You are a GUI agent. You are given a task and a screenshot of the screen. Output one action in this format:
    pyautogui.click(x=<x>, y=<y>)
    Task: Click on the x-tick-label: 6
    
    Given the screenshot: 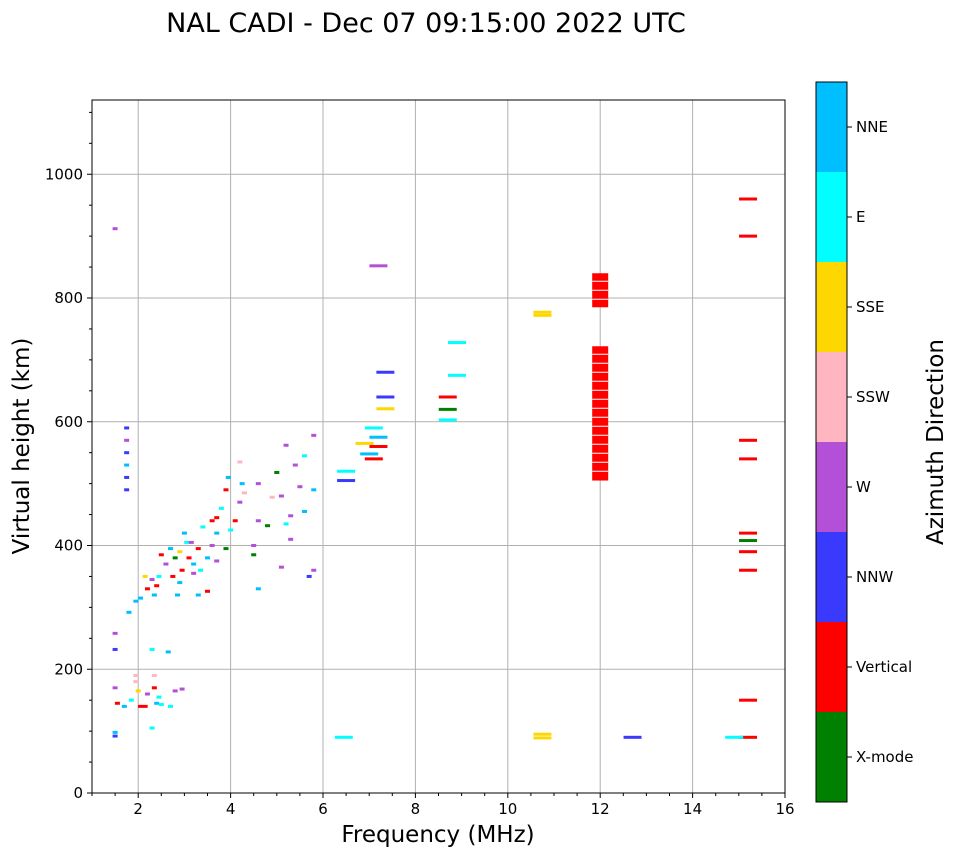 What is the action you would take?
    pyautogui.click(x=323, y=809)
    